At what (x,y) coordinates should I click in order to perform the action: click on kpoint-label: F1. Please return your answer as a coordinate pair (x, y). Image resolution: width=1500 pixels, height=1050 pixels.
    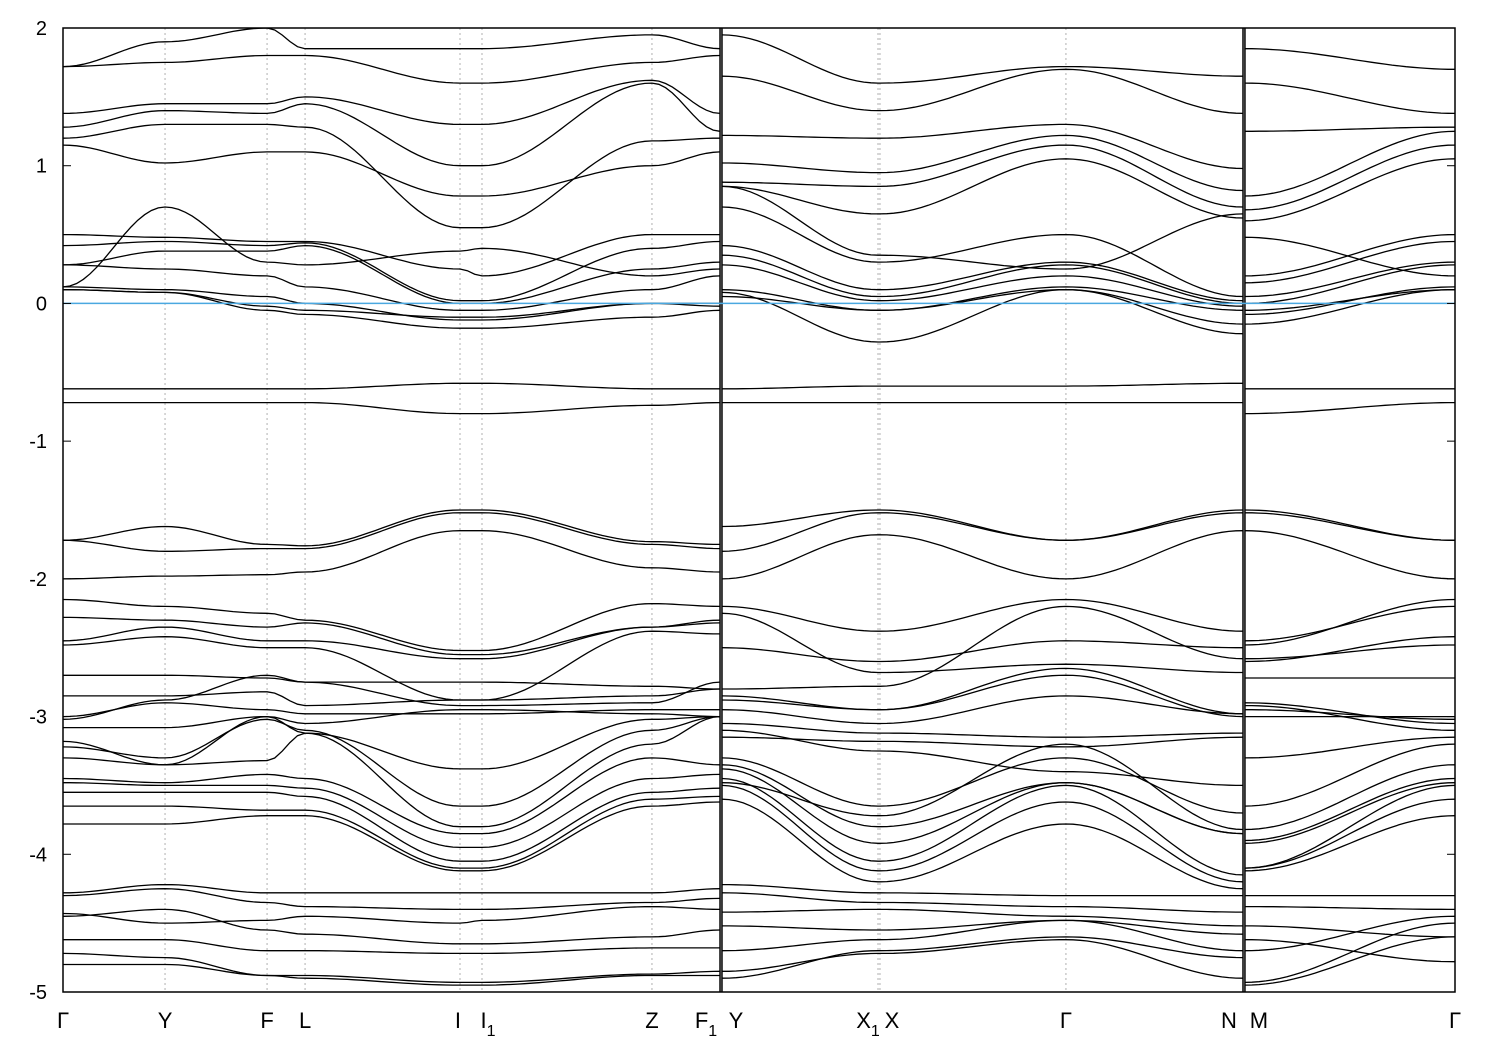
    Looking at the image, I should click on (706, 1024).